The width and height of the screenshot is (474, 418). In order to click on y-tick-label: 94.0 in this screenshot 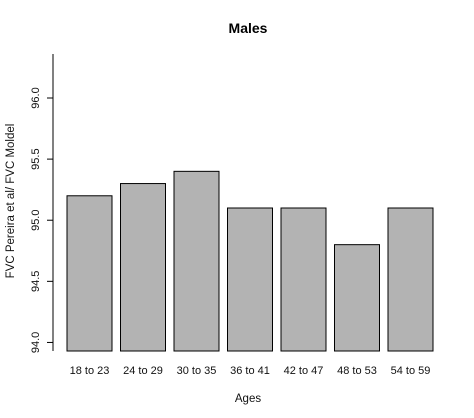, I will do `click(36, 342)`.